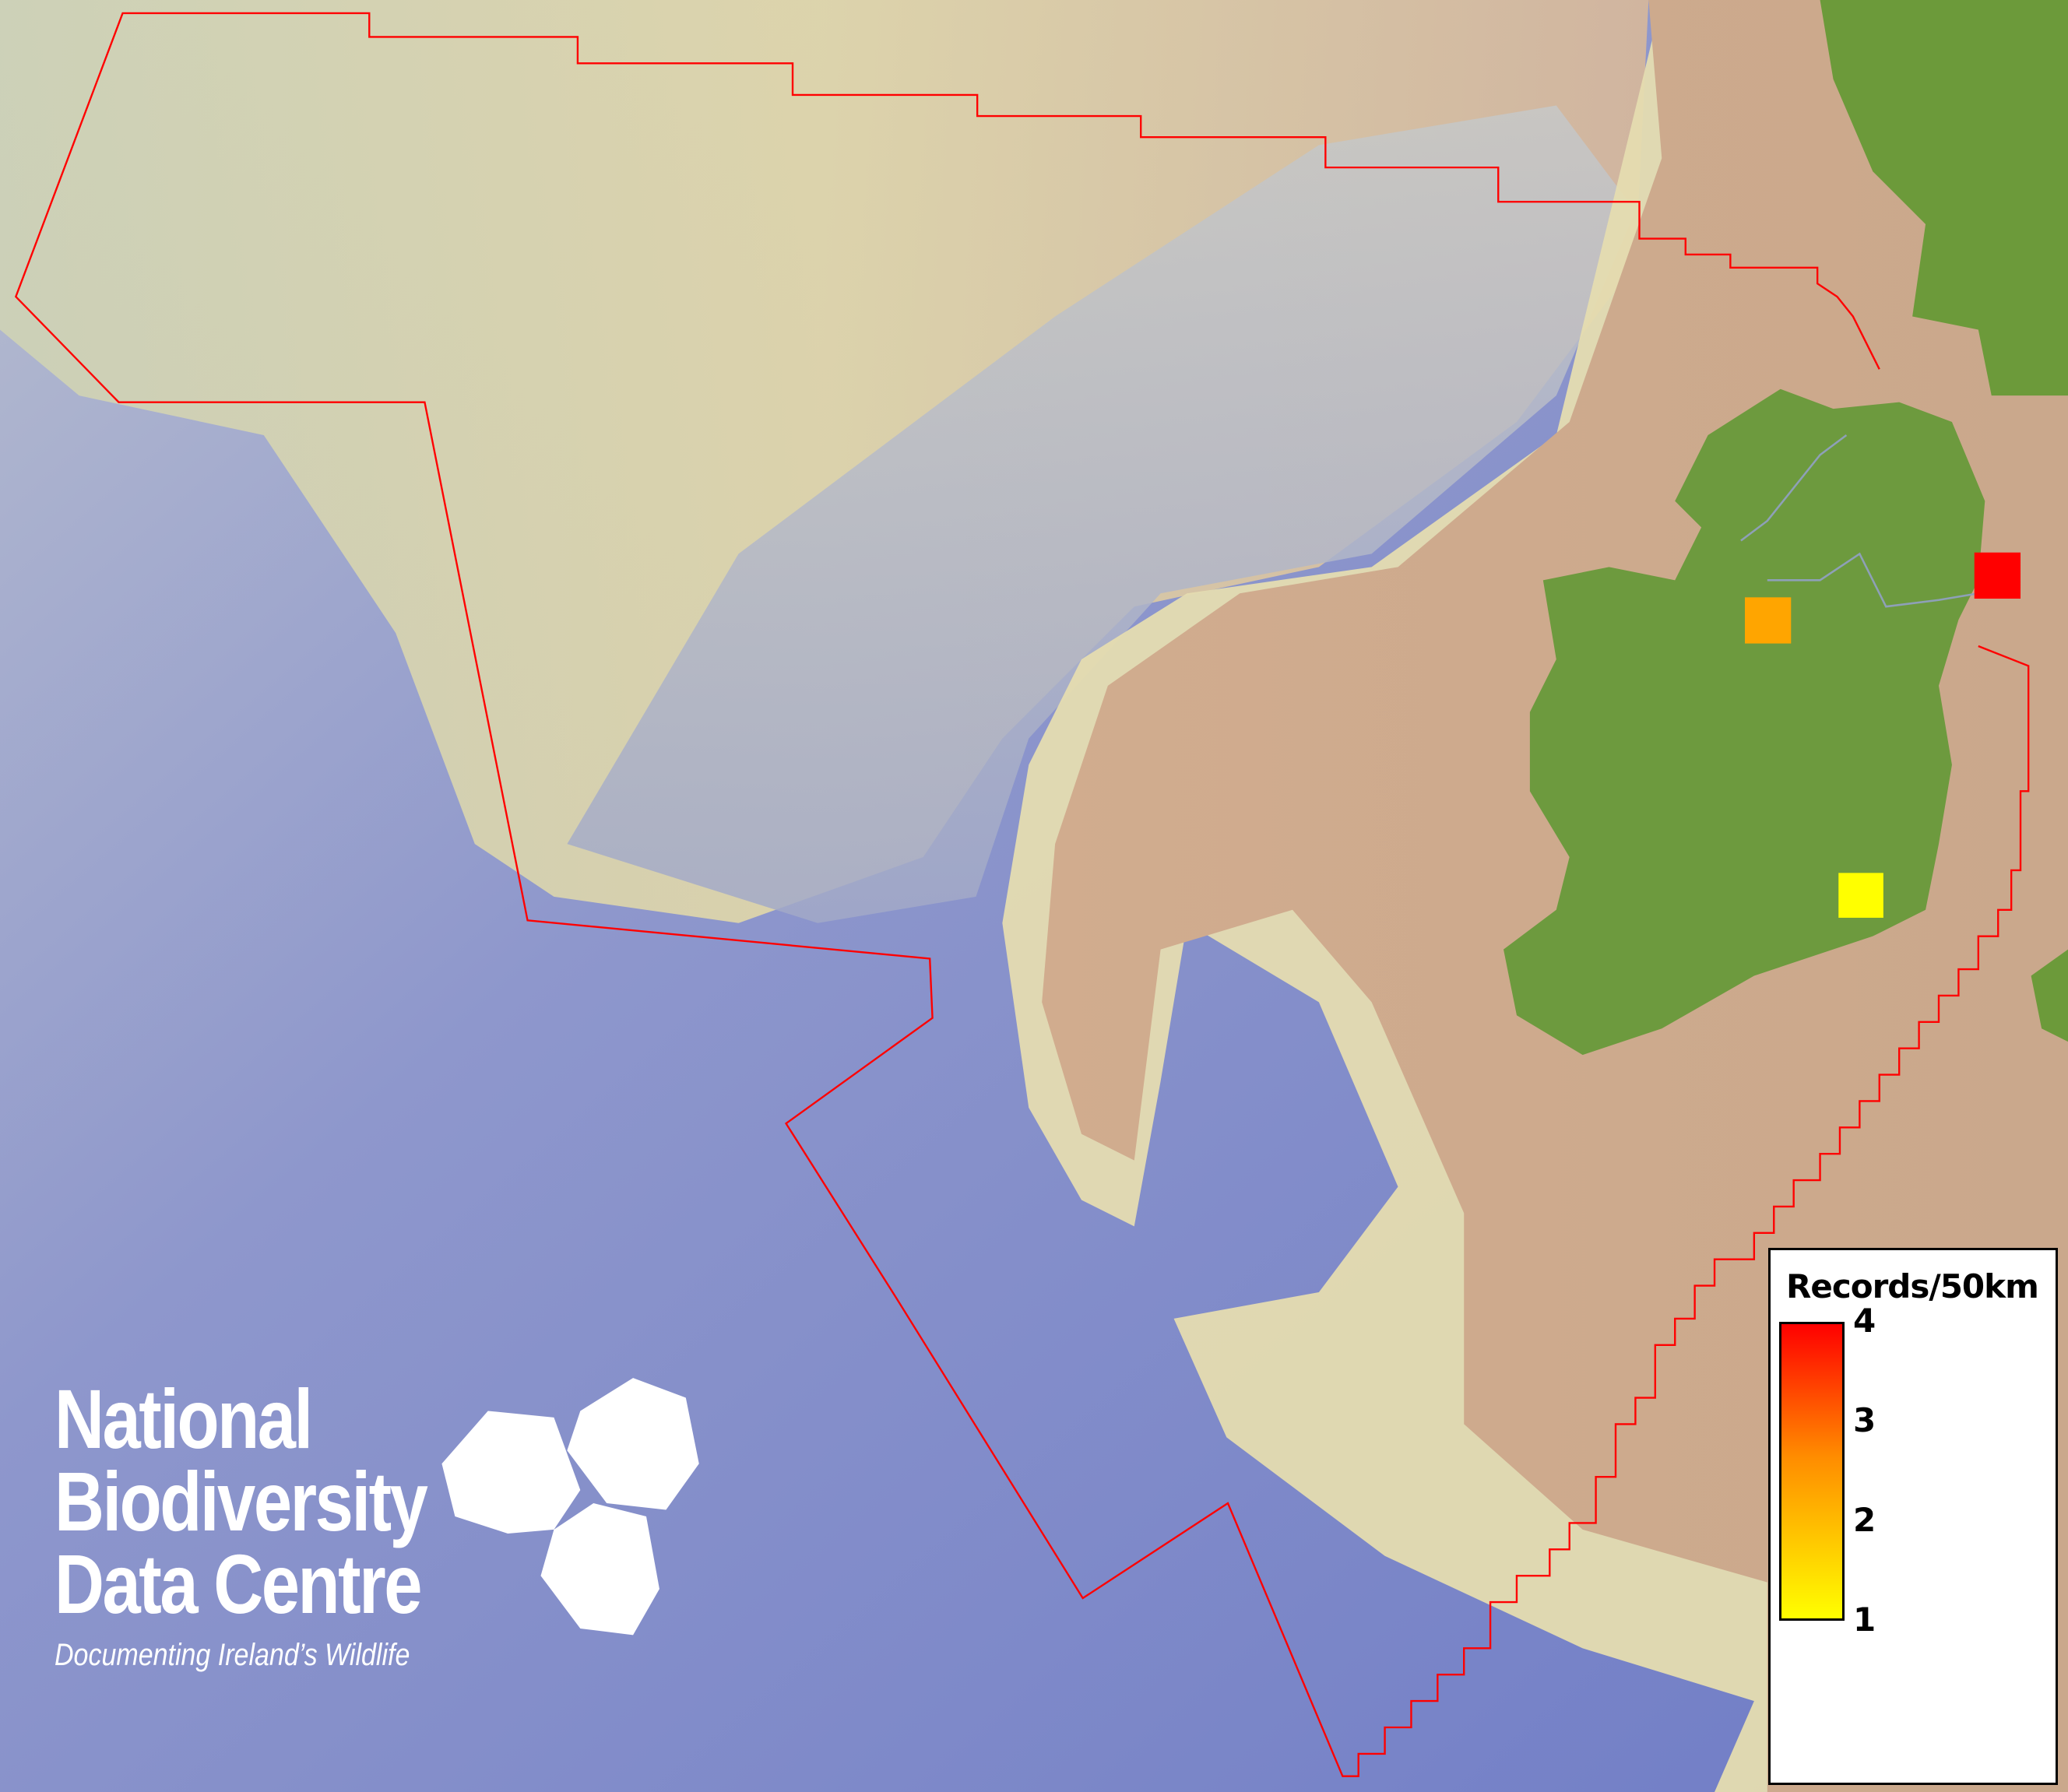 The width and height of the screenshot is (2068, 1792). I want to click on legend-tick-4: 4, so click(1864, 1321).